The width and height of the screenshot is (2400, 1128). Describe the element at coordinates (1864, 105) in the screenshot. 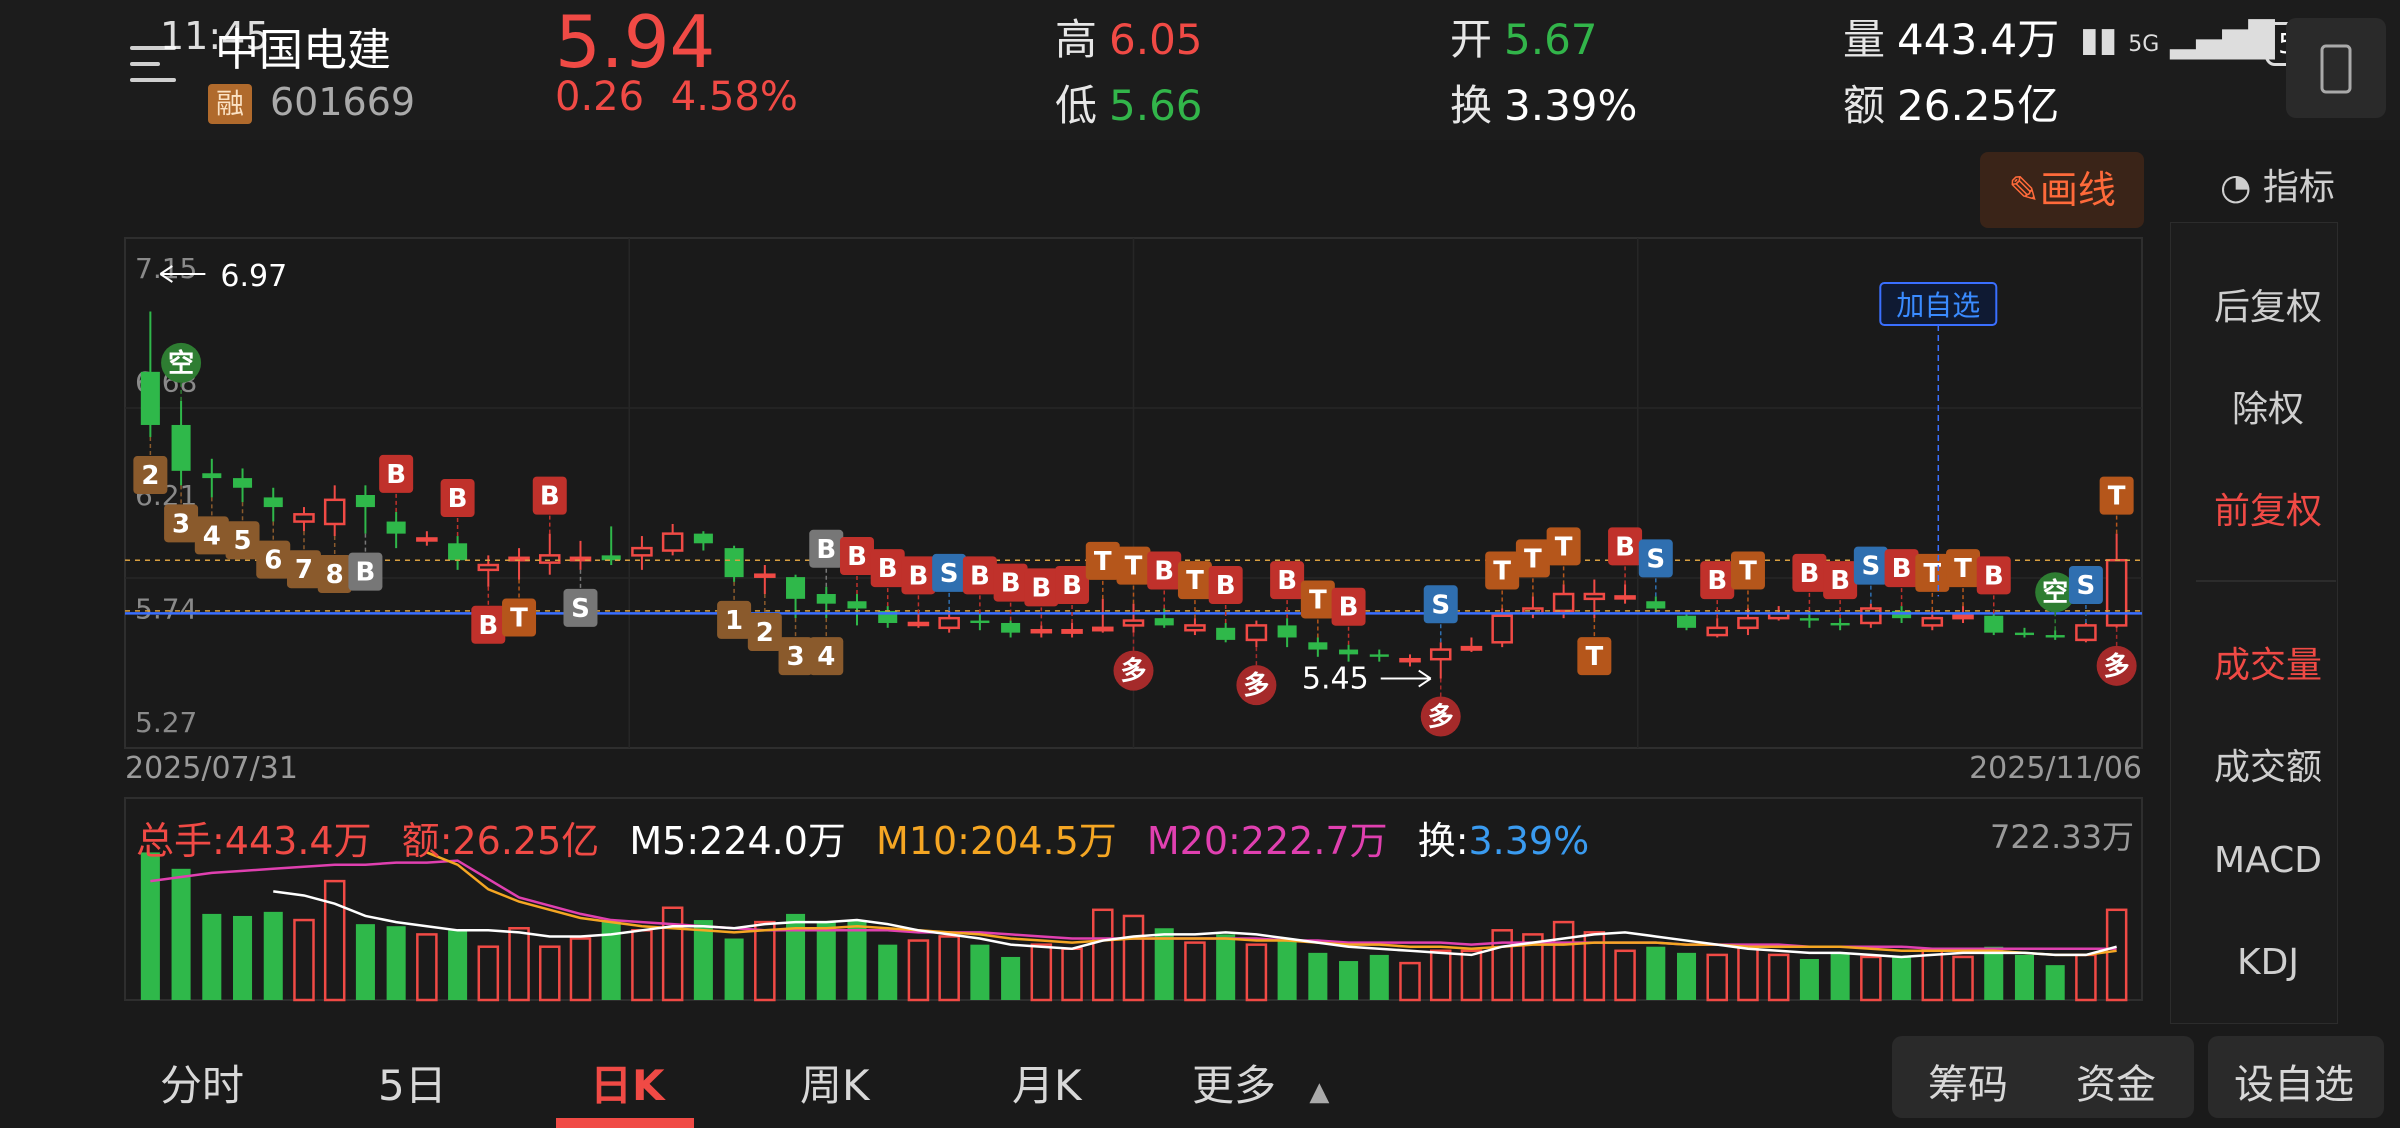

I see `quote-amount-key: 额` at that location.